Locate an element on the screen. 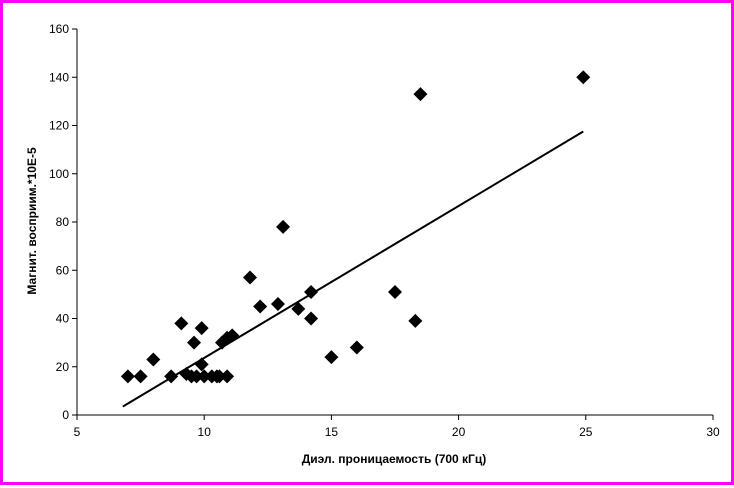 The width and height of the screenshot is (734, 488). y-tick-label: 140 is located at coordinates (59, 77).